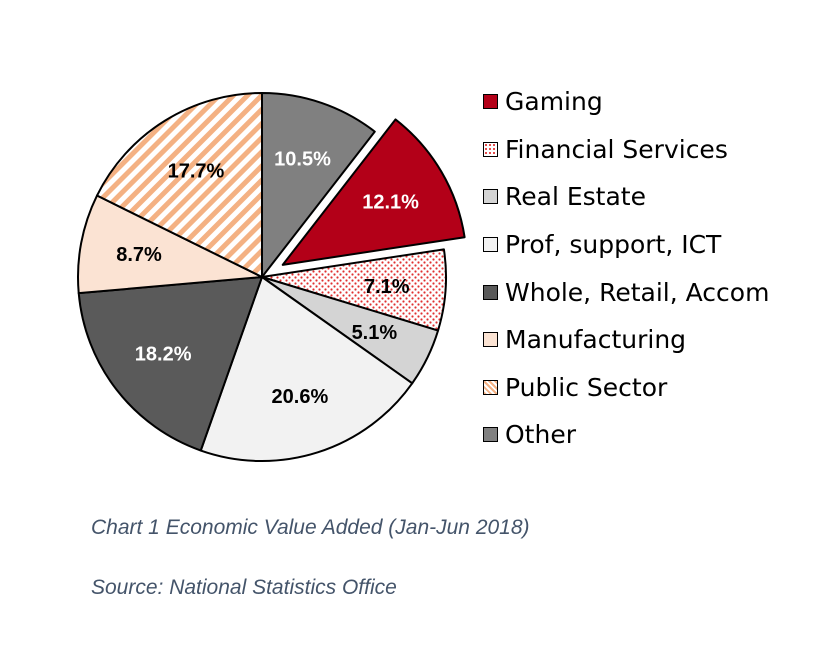 Image resolution: width=839 pixels, height=665 pixels. Describe the element at coordinates (490, 149) in the screenshot. I see `legend-swatch-financial-services` at that location.